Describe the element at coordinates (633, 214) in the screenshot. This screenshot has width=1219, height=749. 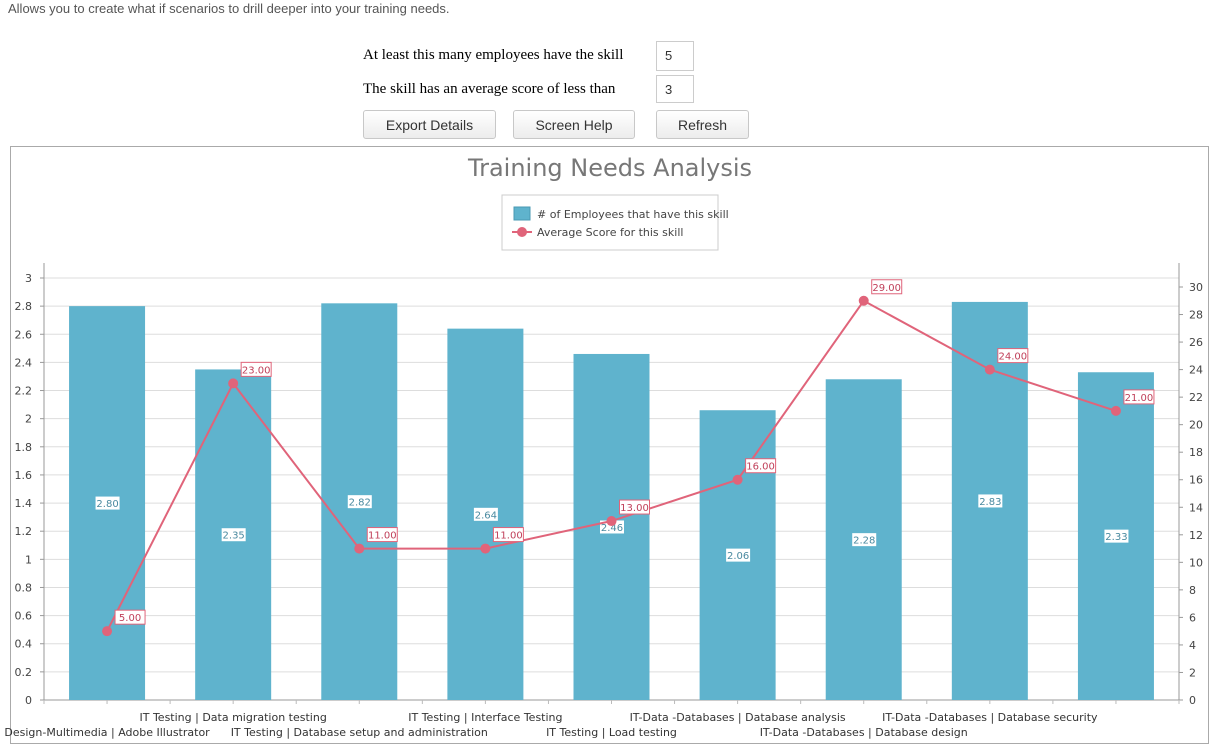
I see `legend-bar-label: # of Employees that have this skill` at that location.